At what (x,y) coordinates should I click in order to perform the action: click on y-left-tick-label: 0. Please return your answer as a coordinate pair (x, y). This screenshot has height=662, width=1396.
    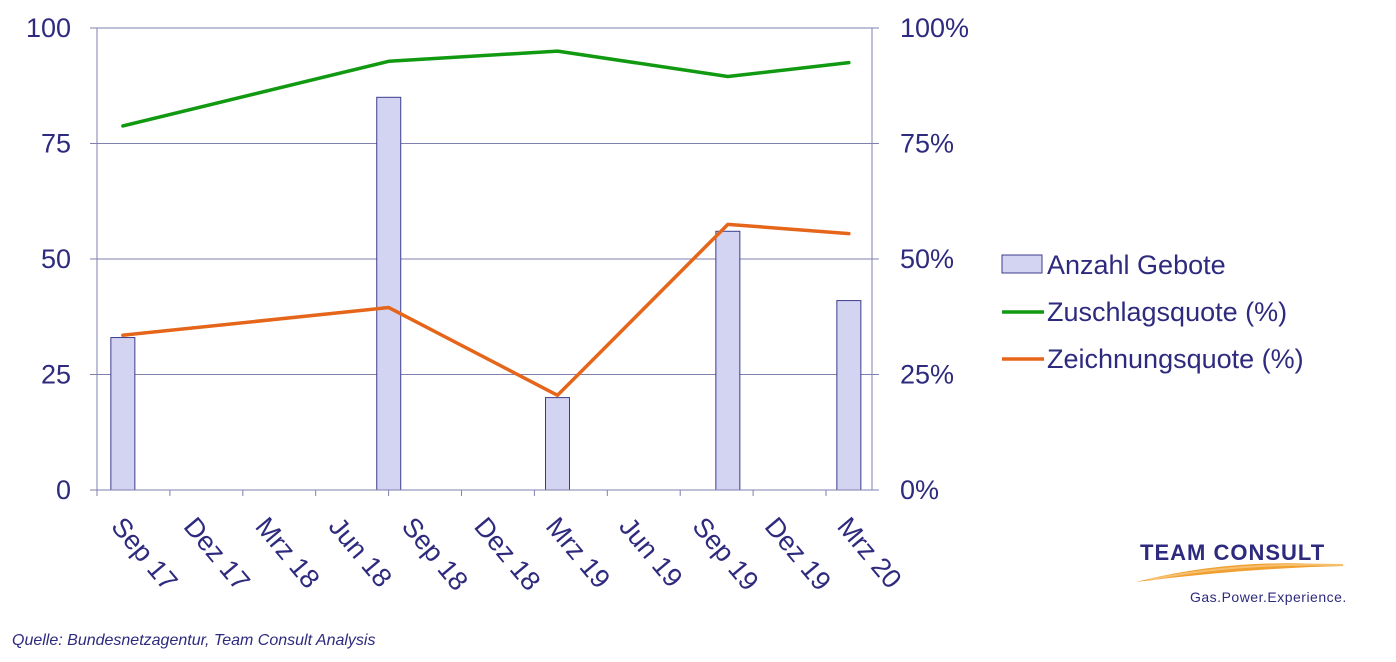
    Looking at the image, I should click on (63, 490).